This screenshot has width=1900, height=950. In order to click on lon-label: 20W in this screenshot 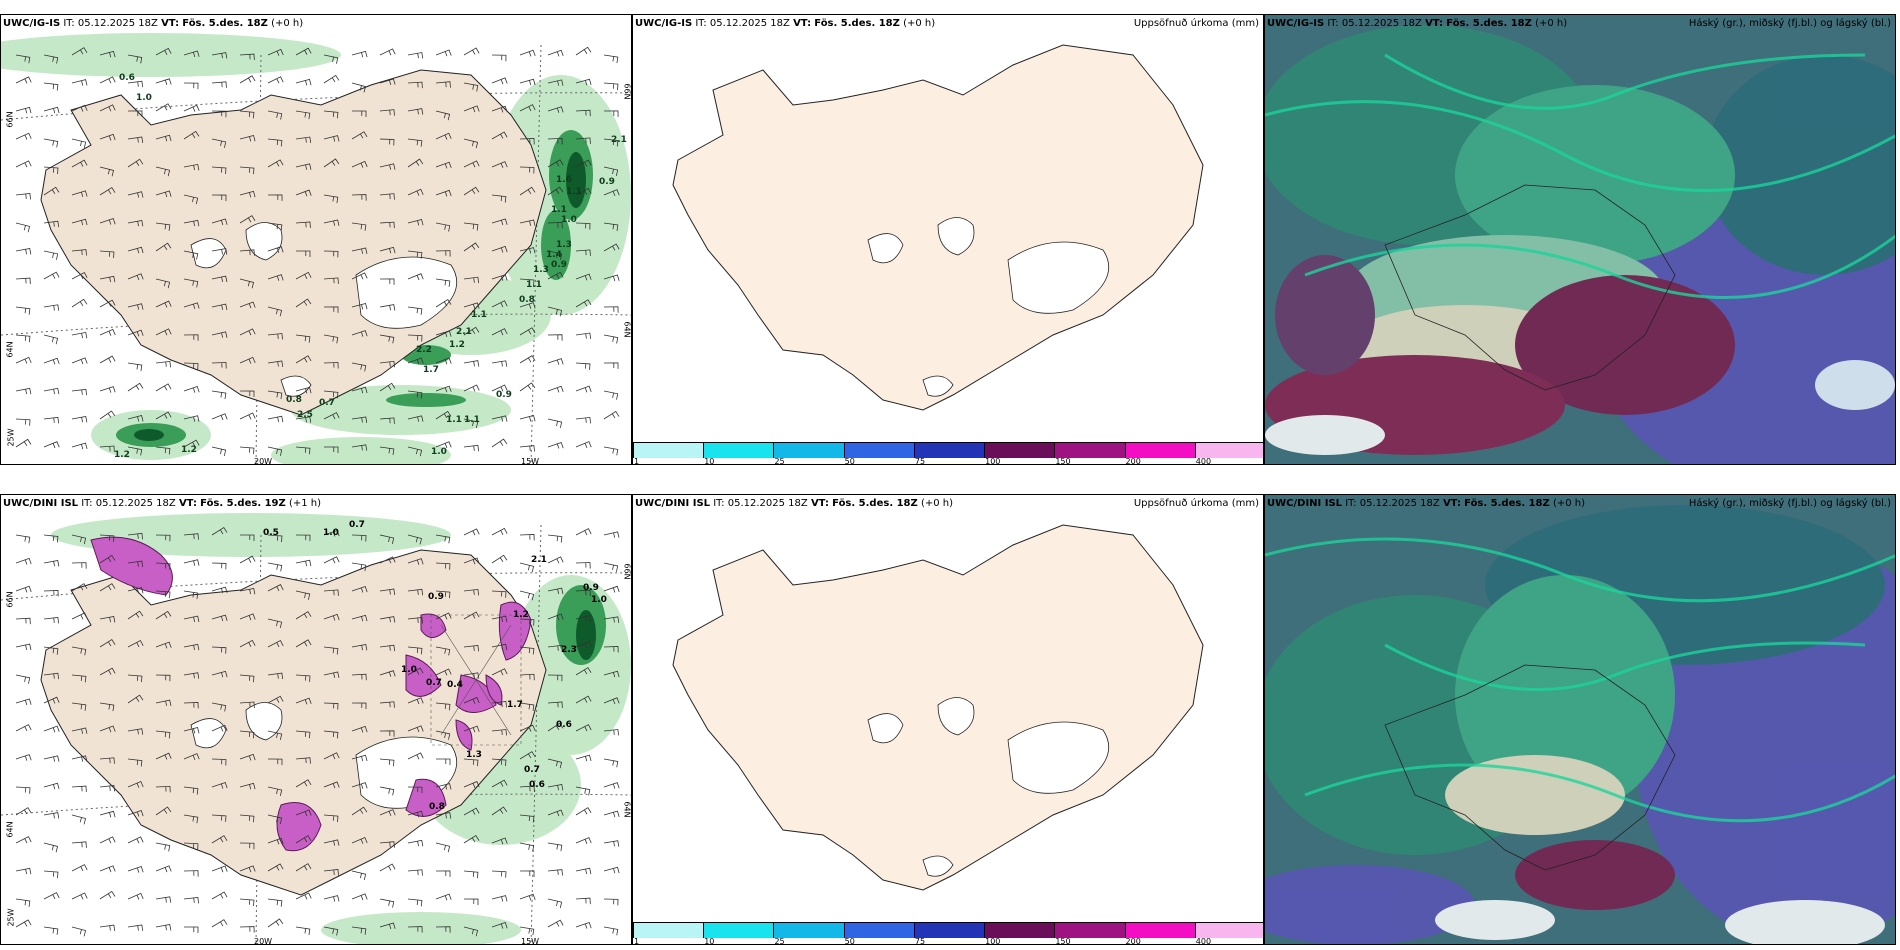, I will do `click(263, 461)`.